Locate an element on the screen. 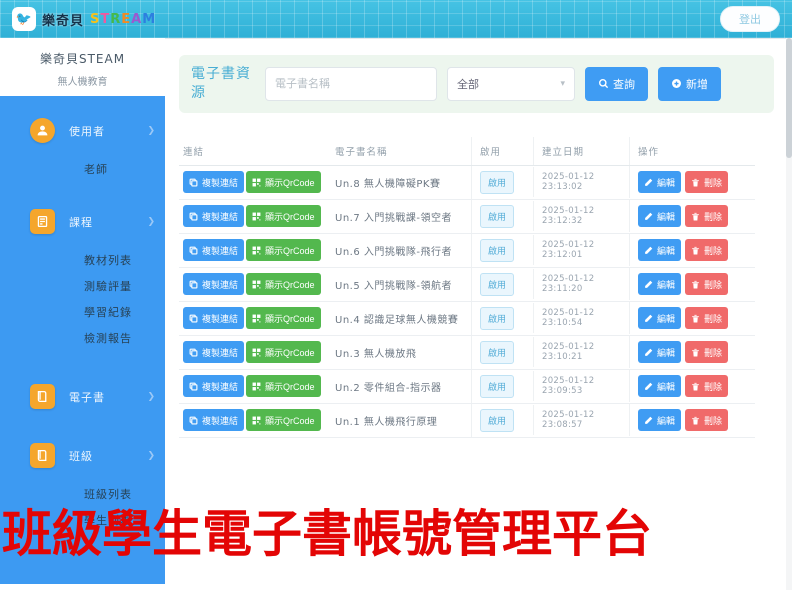 The height and width of the screenshot is (590, 792). ebook-name: Un.5 入門挑戰隊-領航者 is located at coordinates (393, 286).